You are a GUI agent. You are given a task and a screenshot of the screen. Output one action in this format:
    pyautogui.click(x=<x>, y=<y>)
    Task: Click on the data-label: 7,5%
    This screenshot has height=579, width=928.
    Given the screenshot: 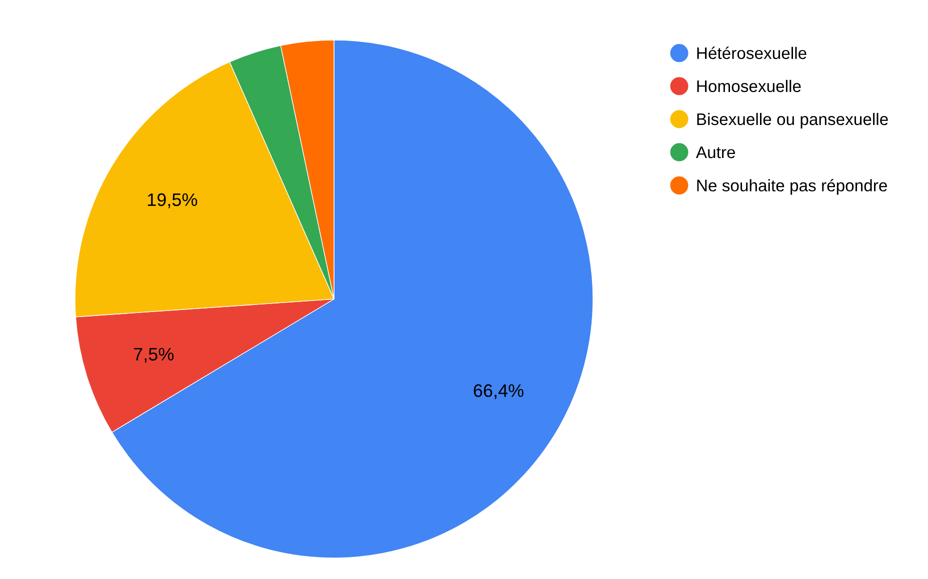 What is the action you would take?
    pyautogui.click(x=154, y=355)
    